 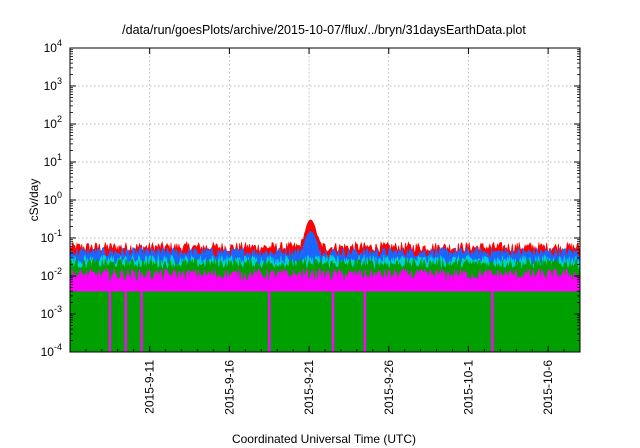 I want to click on y-tick-label: 10³, so click(x=53, y=84).